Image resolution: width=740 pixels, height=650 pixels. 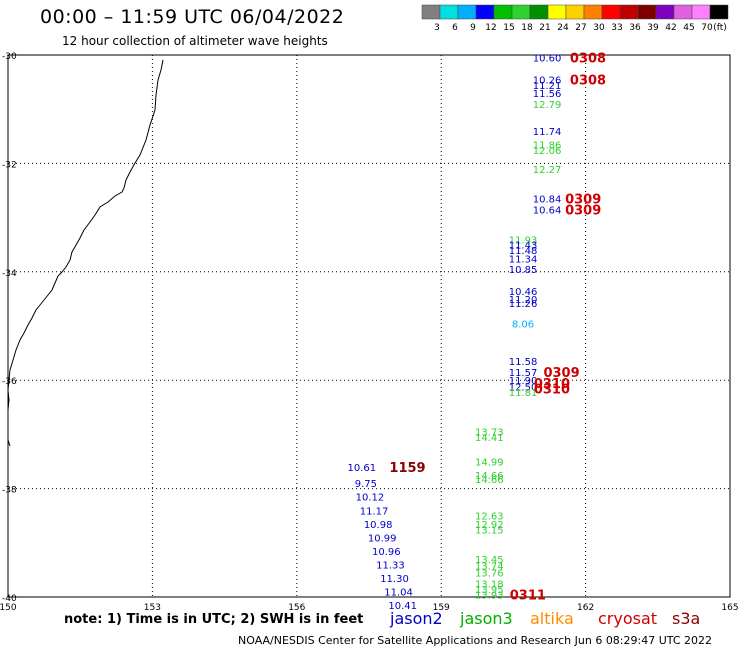 What do you see at coordinates (9, 274) in the screenshot?
I see `latitude-tick-label: -34` at bounding box center [9, 274].